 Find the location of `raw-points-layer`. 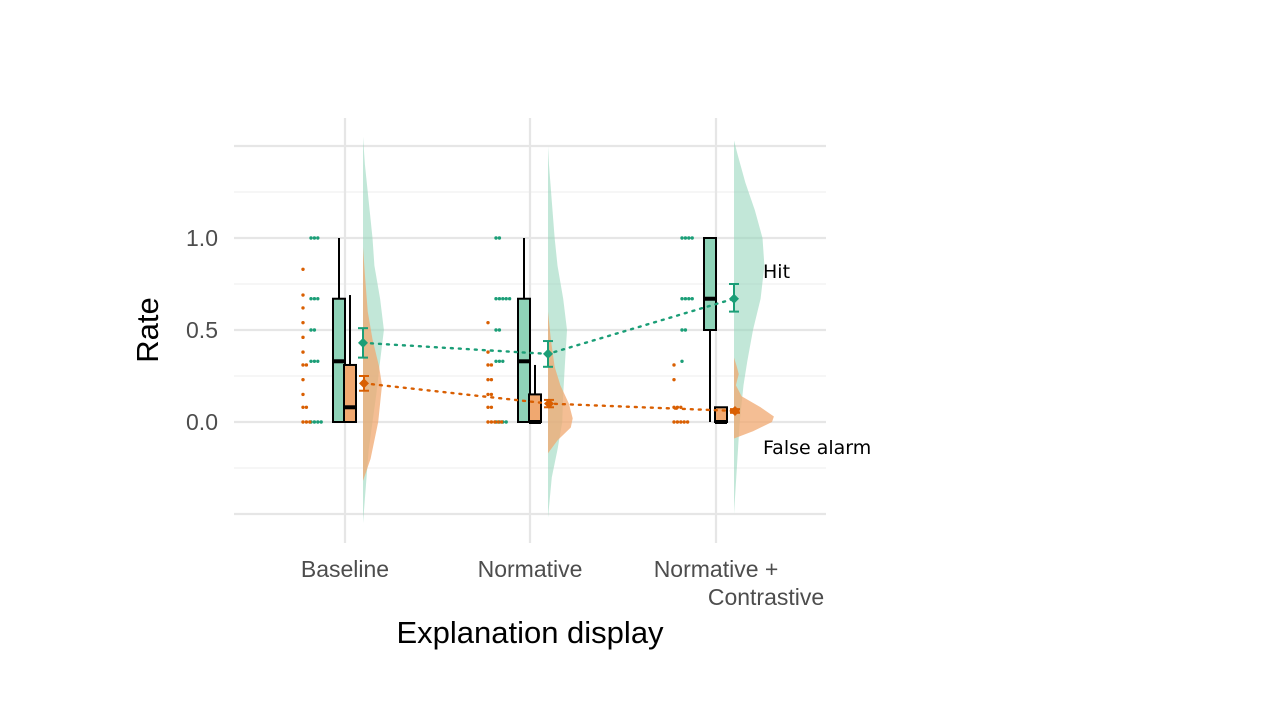

raw-points-layer is located at coordinates (497, 330).